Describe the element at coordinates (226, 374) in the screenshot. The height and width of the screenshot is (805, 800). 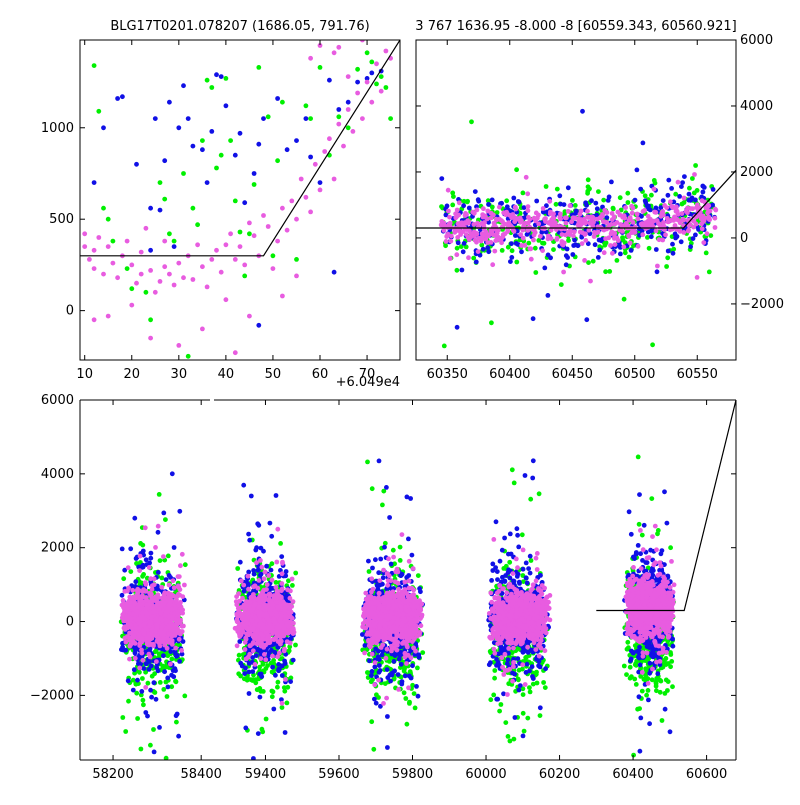
I see `x-tick-label: 40` at that location.